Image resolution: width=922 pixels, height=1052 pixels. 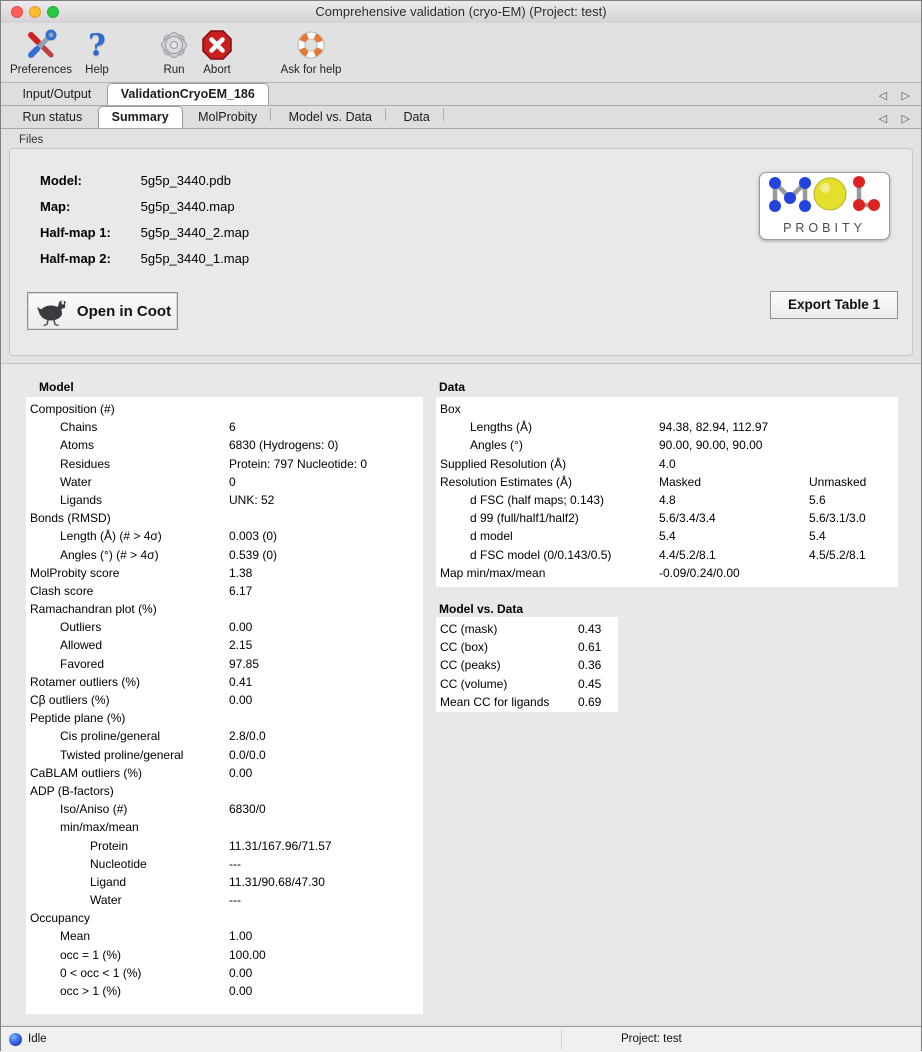 What do you see at coordinates (241, 645) in the screenshot?
I see `row-value: 2.15` at bounding box center [241, 645].